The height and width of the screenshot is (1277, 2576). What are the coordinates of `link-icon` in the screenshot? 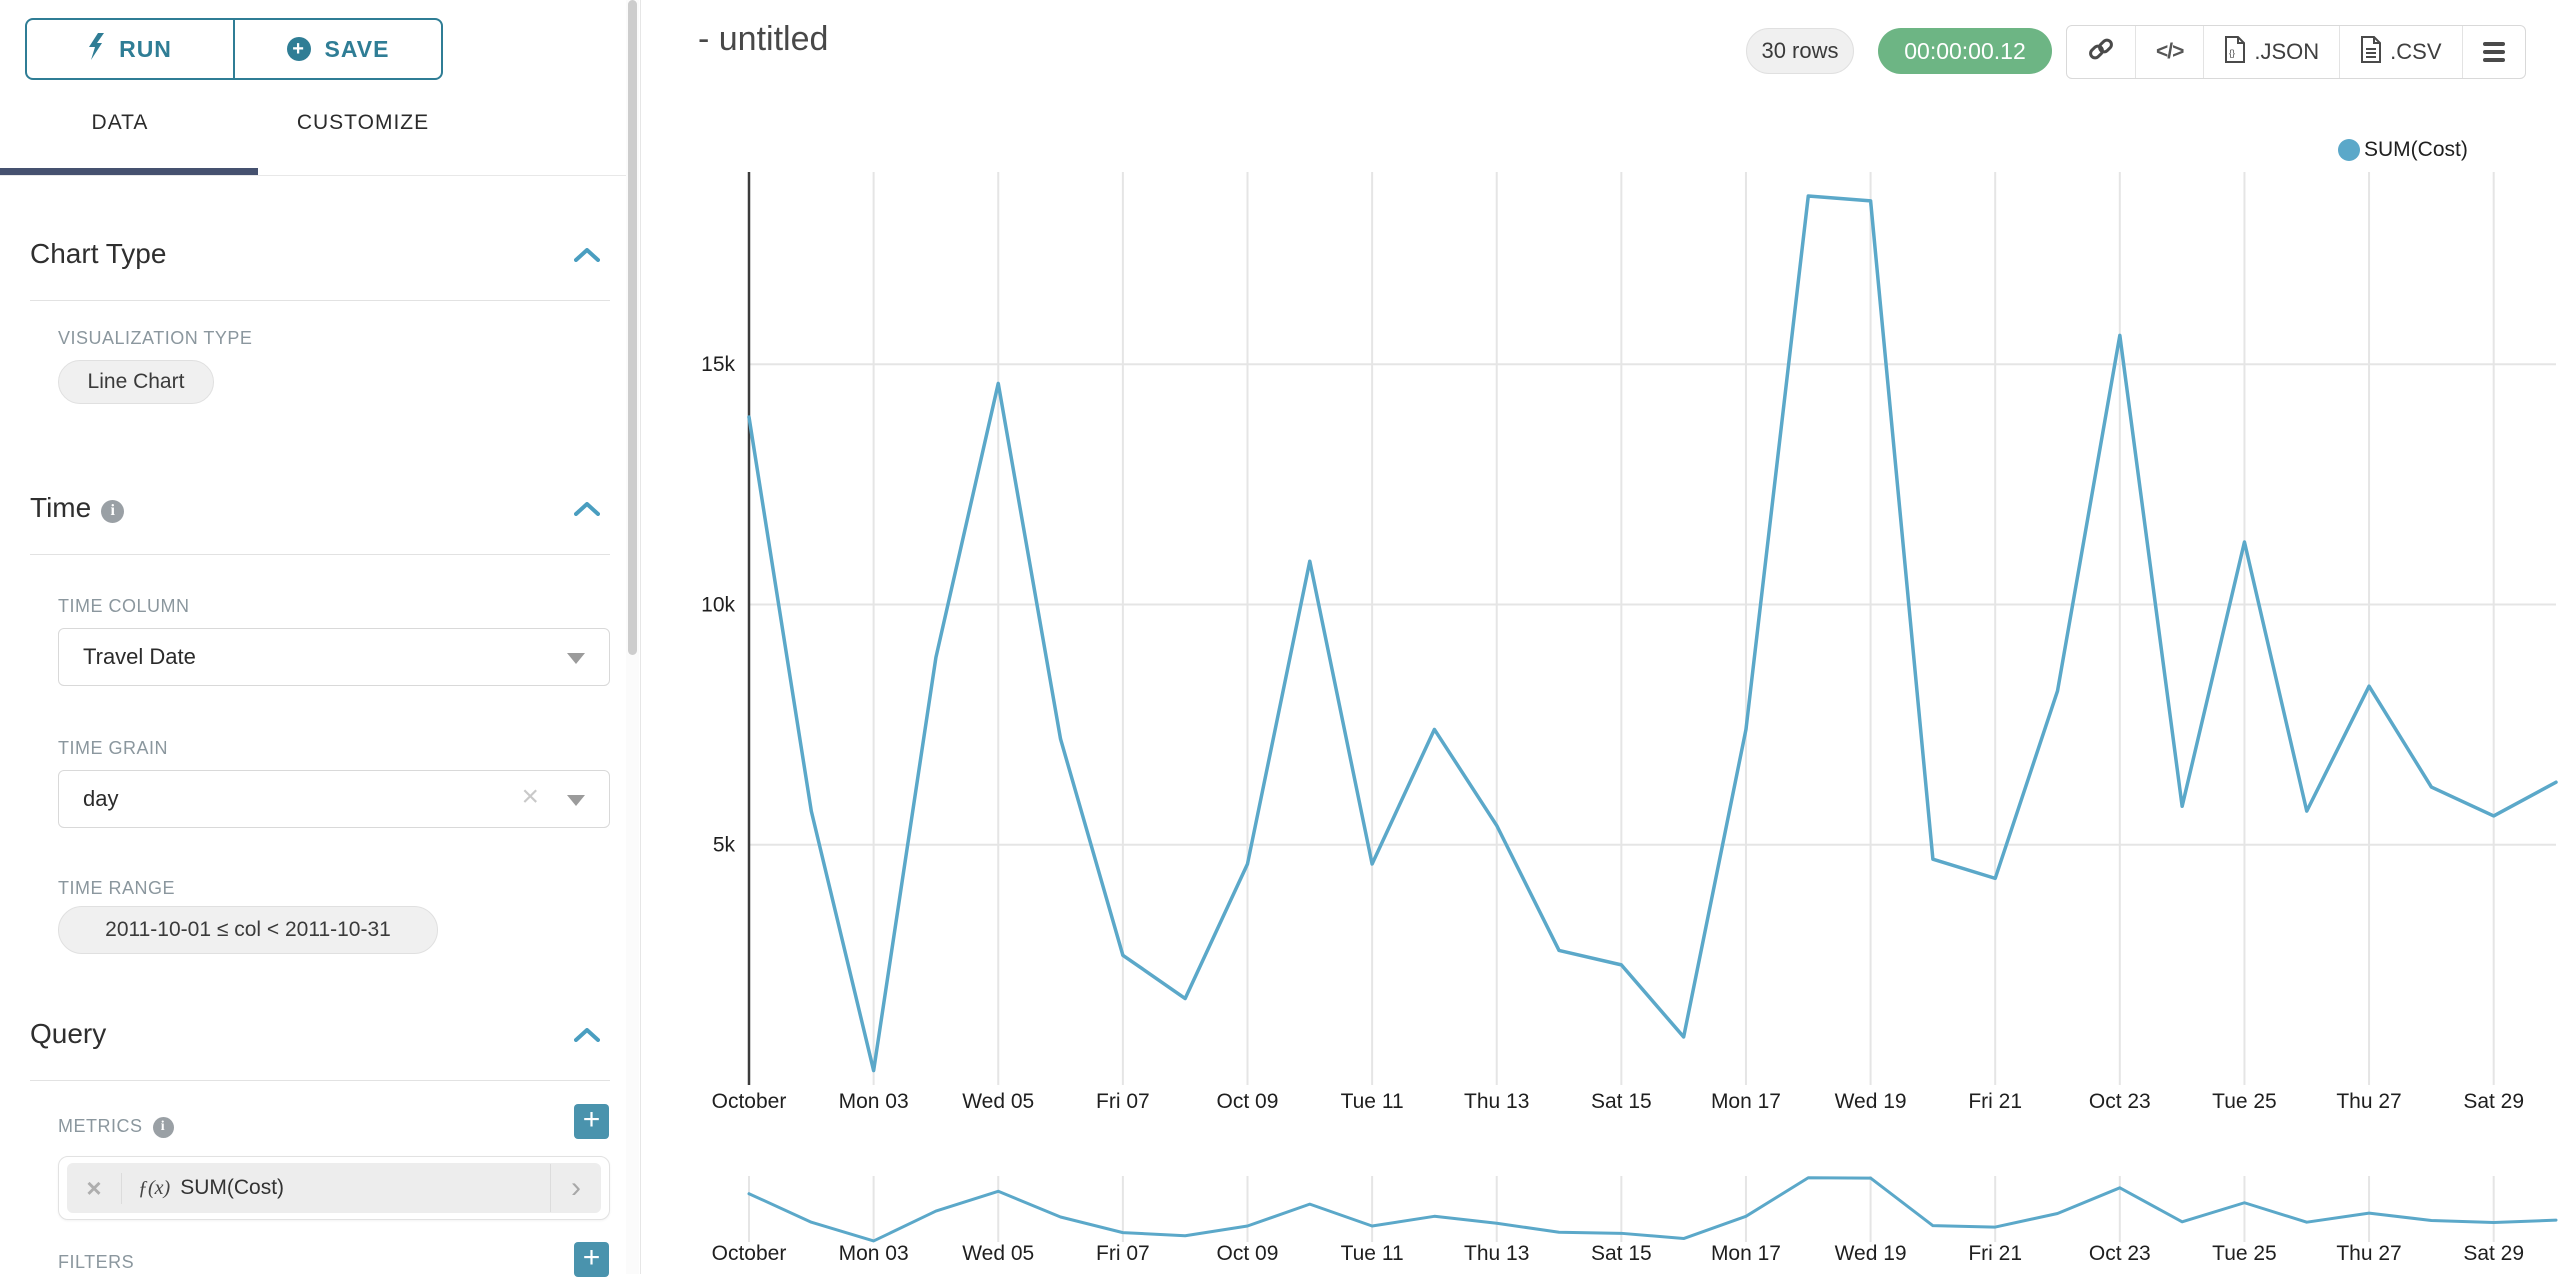 It's located at (2101, 52).